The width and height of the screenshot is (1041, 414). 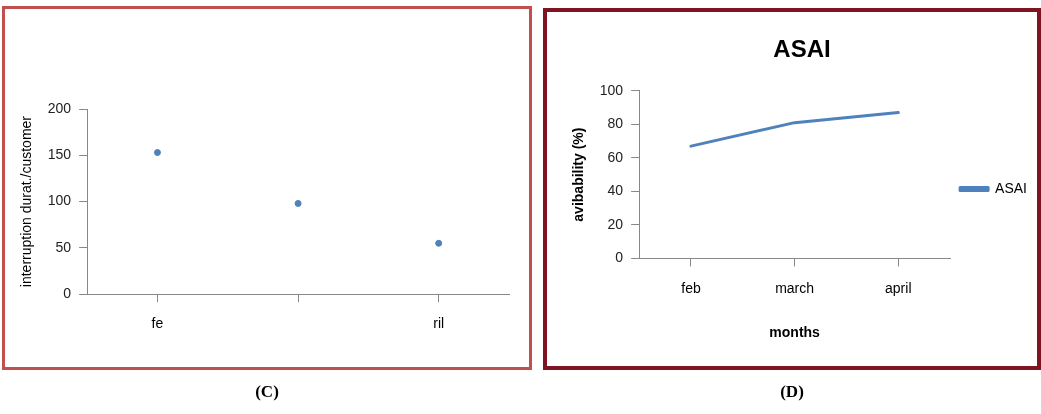 What do you see at coordinates (898, 287) in the screenshot?
I see `x-tick-label: april` at bounding box center [898, 287].